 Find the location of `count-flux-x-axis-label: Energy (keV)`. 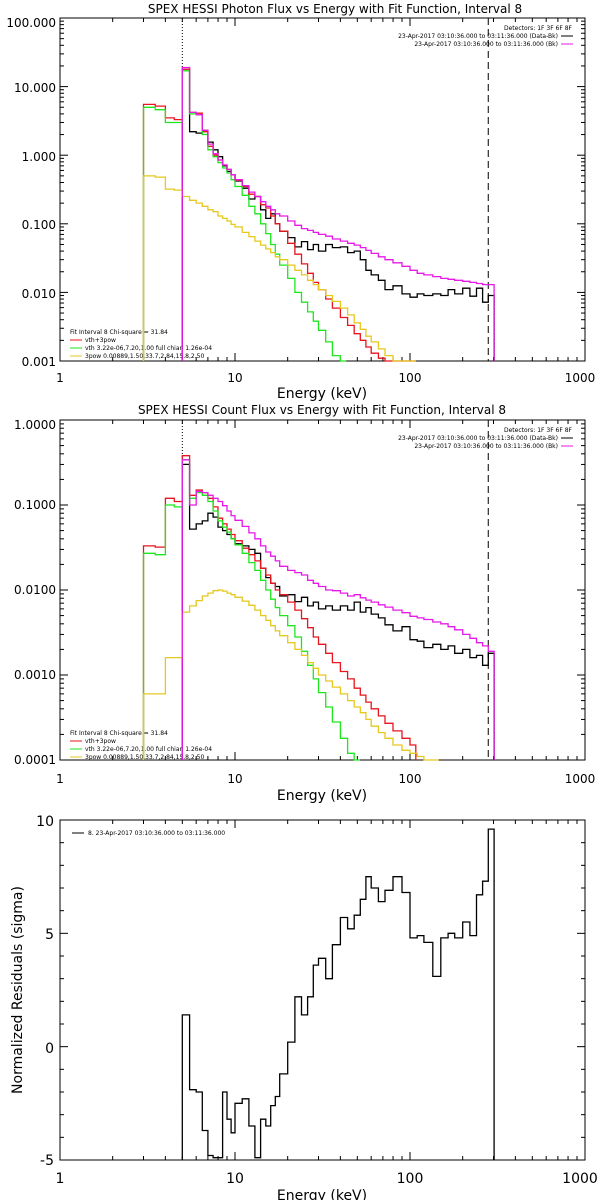

count-flux-x-axis-label: Energy (keV) is located at coordinates (322, 796).